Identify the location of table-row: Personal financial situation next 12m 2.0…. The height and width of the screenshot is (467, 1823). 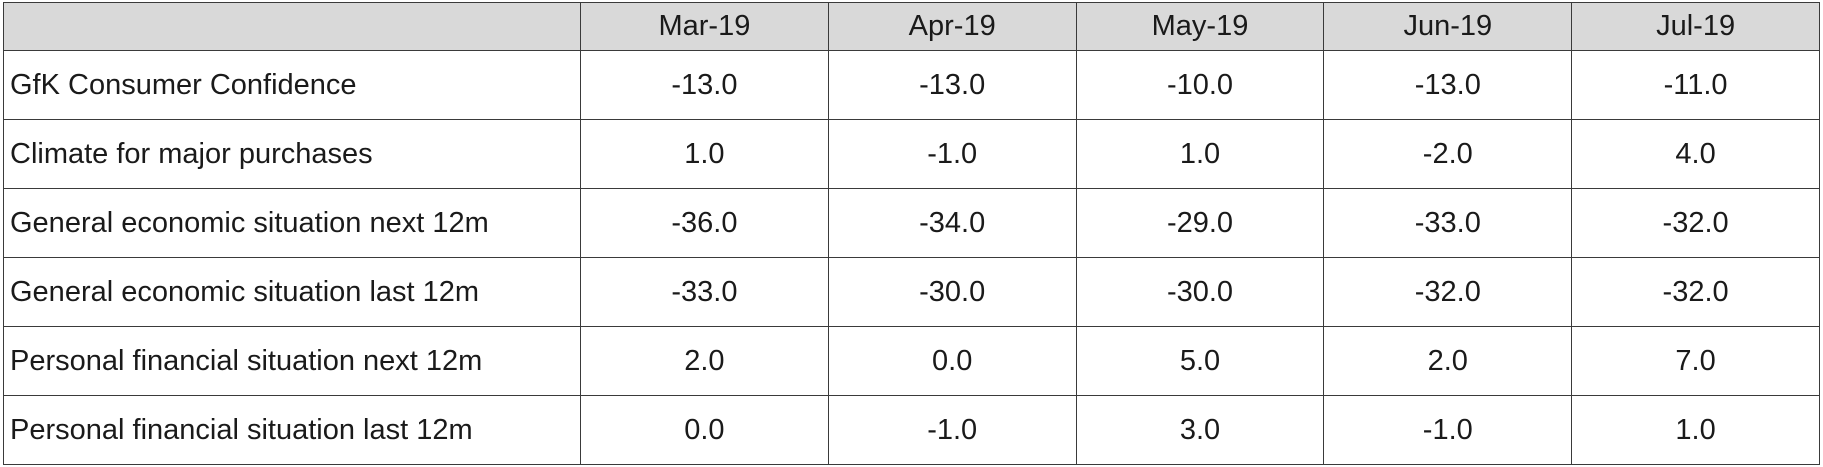
(911, 361).